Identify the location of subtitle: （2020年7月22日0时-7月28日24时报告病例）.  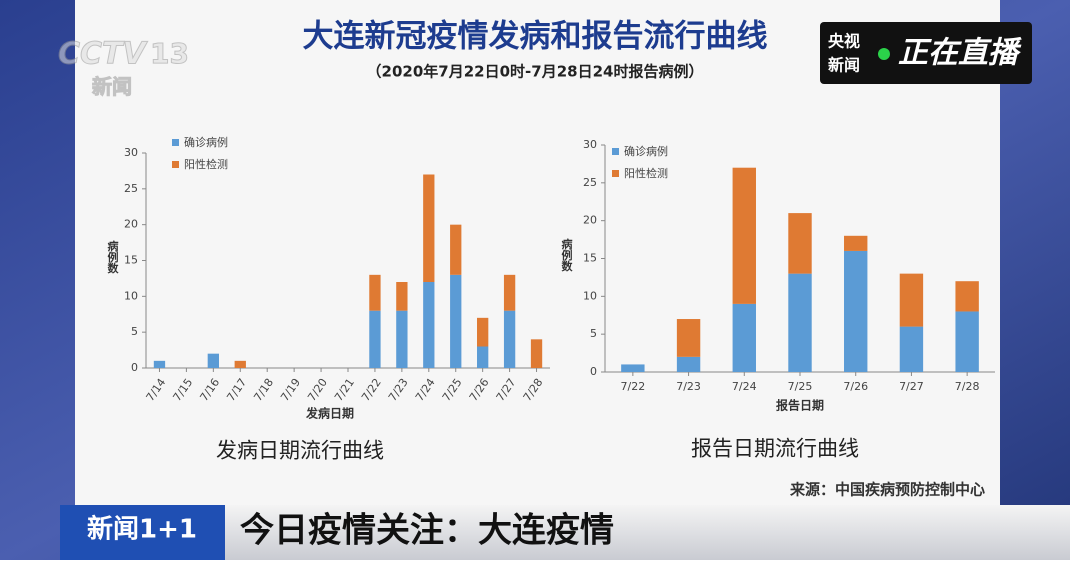
(535, 72).